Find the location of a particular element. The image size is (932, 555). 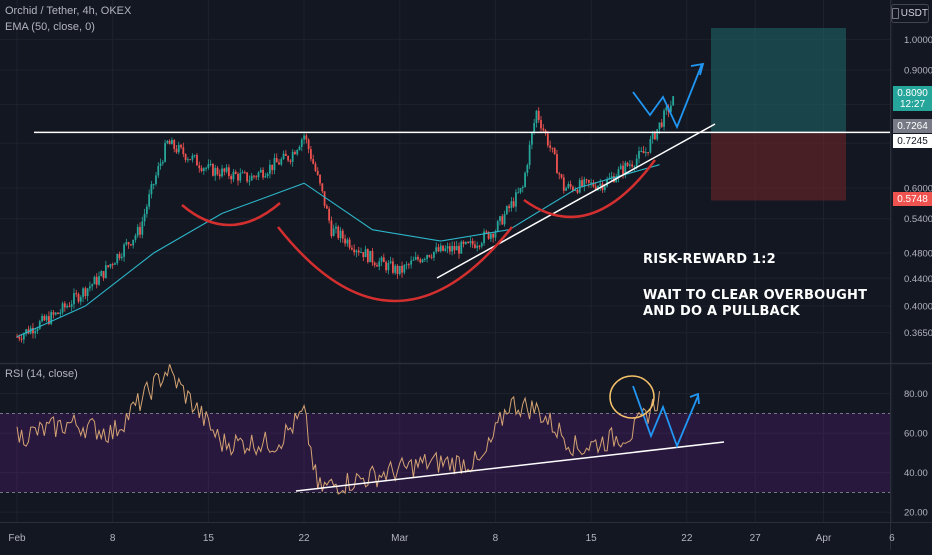

rsi-tick-label: 20.00 is located at coordinates (916, 513).